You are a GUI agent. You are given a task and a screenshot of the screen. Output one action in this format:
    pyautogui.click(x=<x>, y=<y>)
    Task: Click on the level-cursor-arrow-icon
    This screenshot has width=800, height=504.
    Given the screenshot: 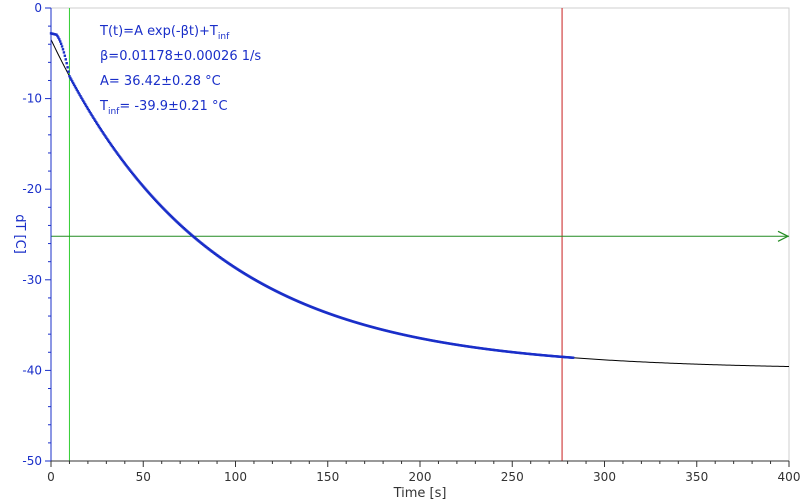 What is the action you would take?
    pyautogui.click(x=783, y=236)
    